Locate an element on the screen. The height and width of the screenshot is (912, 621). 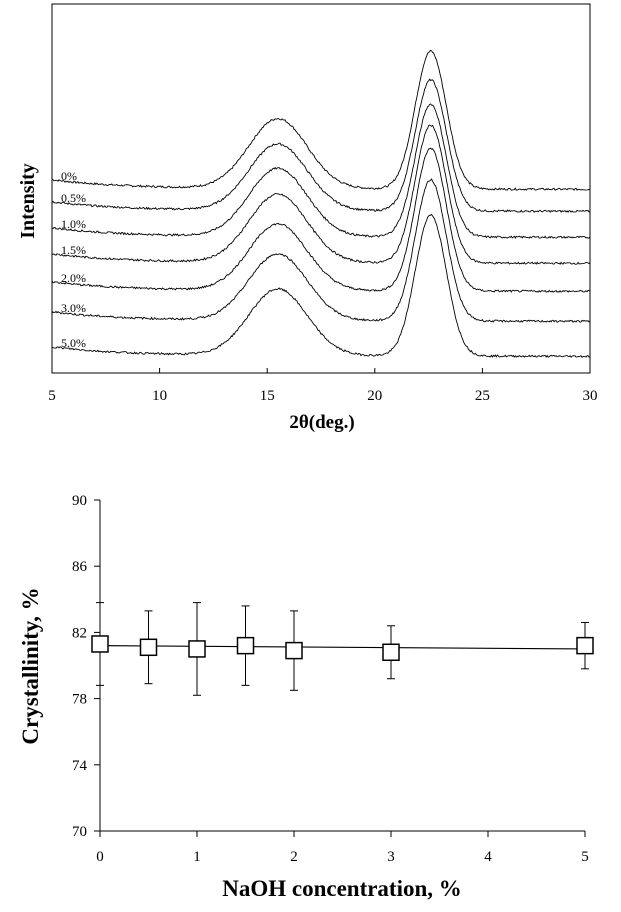
xrd-series-label: 1.5% is located at coordinates (73, 250).